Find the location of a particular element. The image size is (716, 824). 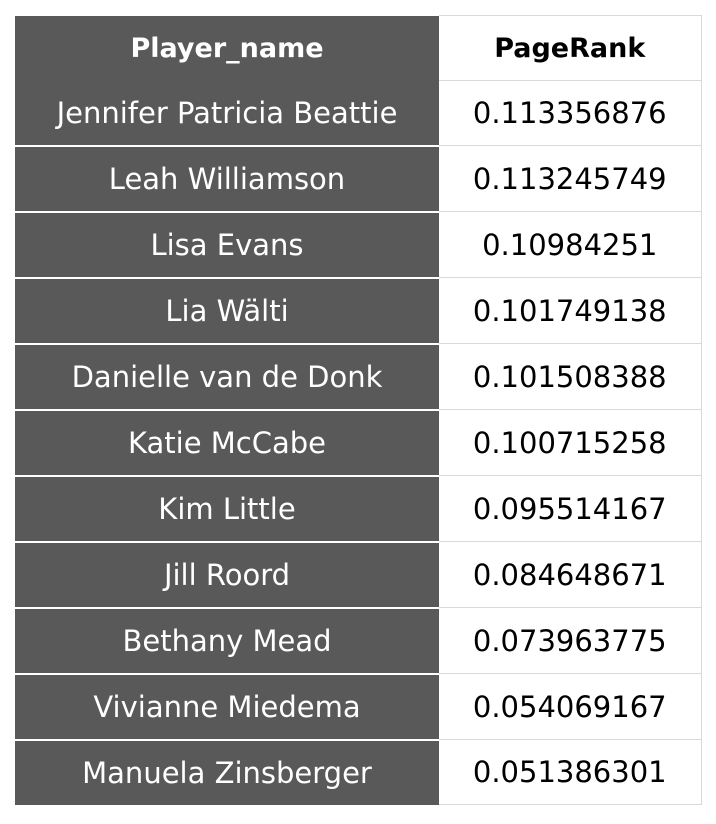

table-row: Jill Roord 0.084648671 is located at coordinates (358, 575).